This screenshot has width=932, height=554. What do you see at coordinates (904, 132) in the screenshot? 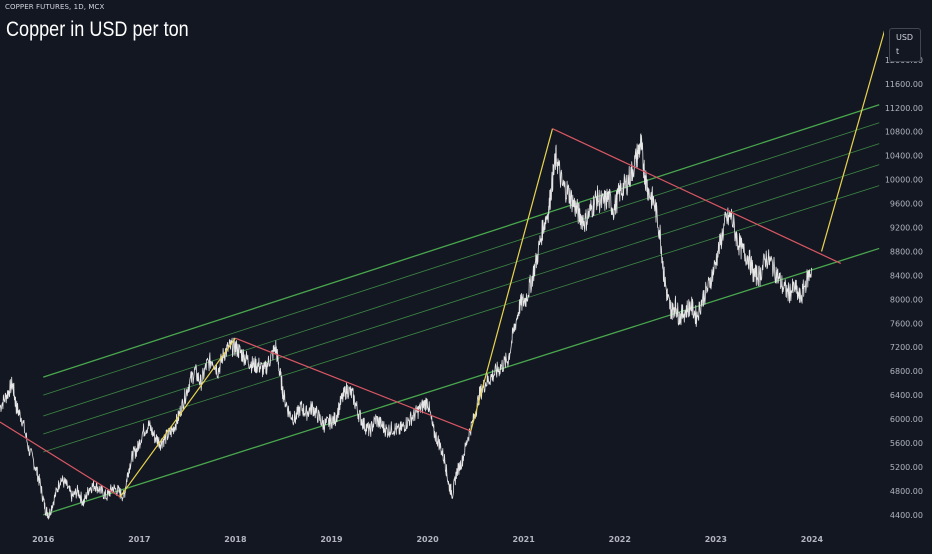
I see `y-tick-label: 10800.00` at bounding box center [904, 132].